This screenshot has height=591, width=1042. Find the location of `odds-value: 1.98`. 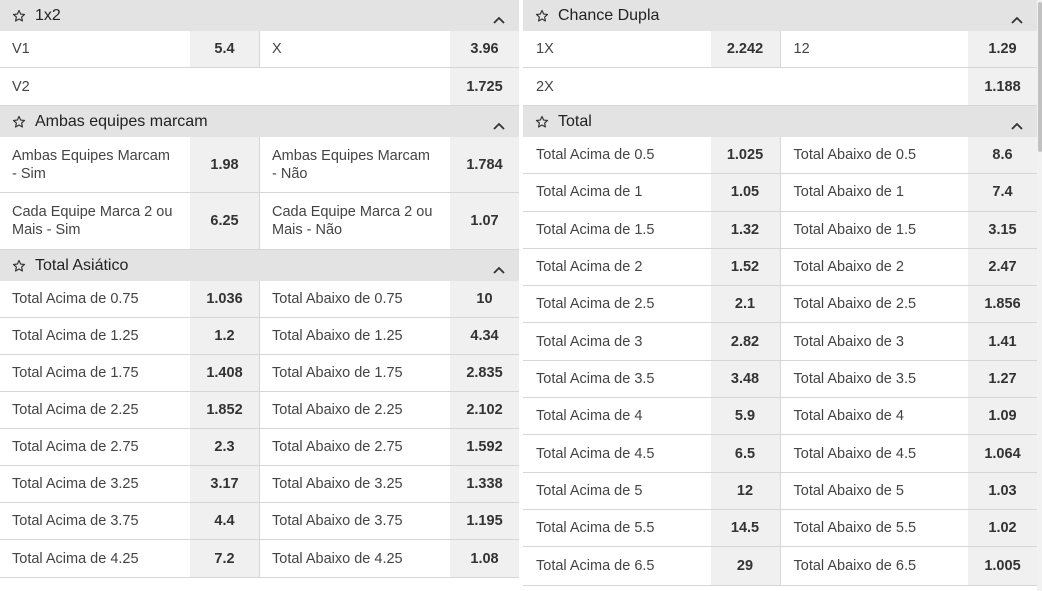

odds-value: 1.98 is located at coordinates (224, 164).